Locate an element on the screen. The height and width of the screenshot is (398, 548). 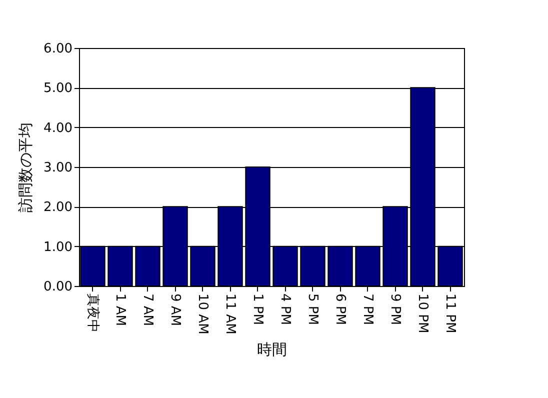
x-tick-label: 1 AM is located at coordinates (120, 310).